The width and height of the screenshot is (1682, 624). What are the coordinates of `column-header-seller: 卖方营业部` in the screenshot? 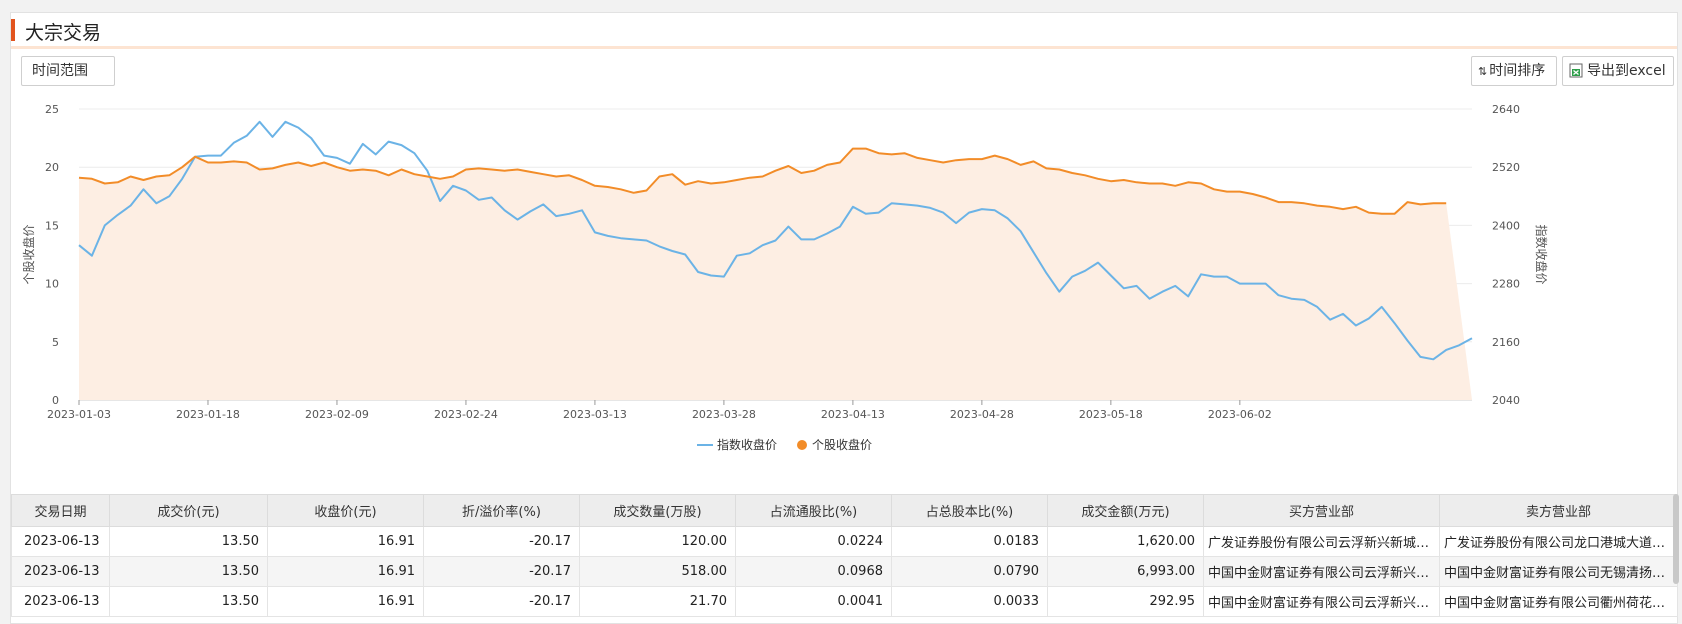 It's located at (1558, 510).